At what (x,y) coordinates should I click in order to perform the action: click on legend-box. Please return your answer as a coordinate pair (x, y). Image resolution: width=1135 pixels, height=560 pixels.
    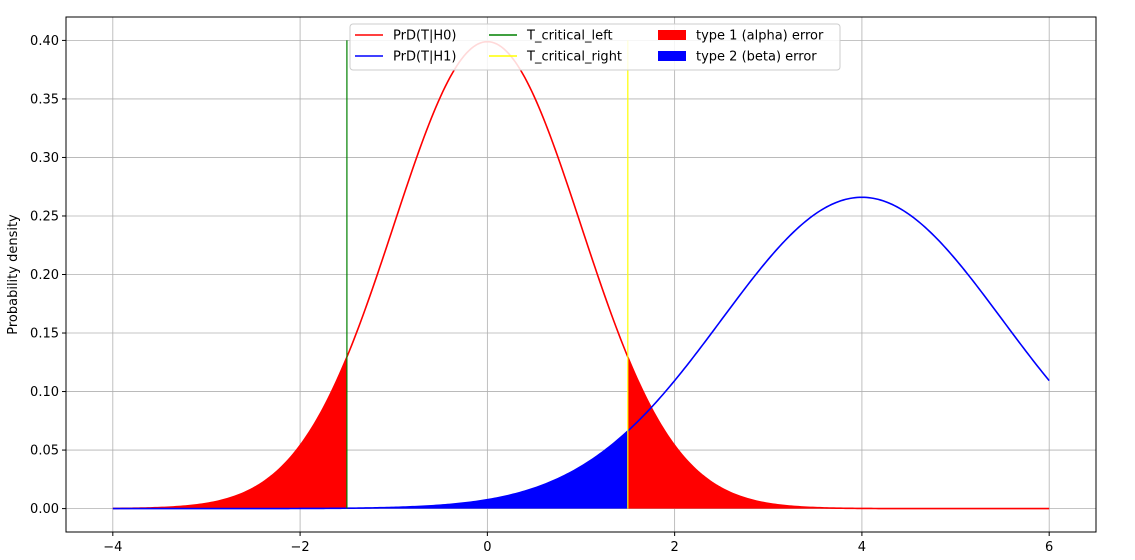
    Looking at the image, I should click on (595, 47).